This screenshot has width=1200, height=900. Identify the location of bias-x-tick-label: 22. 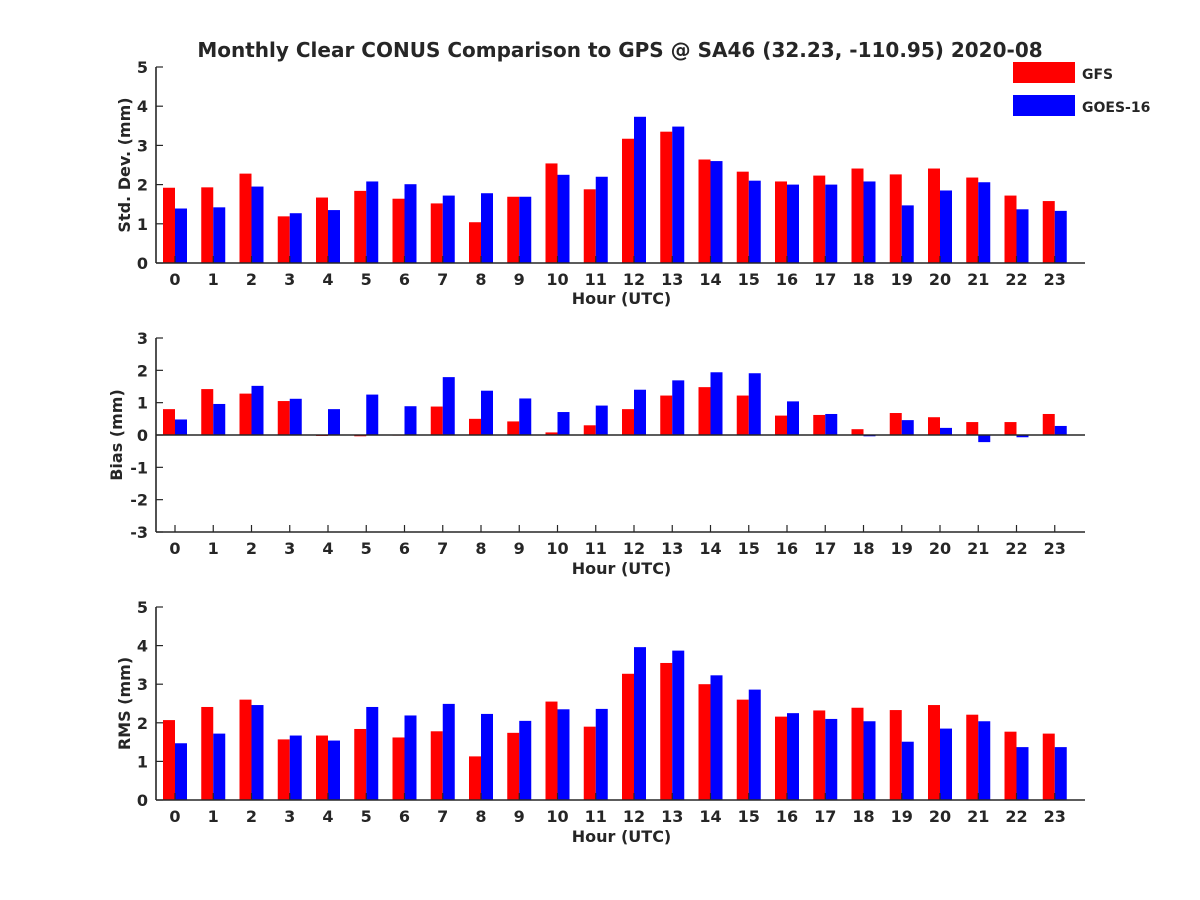
(1016, 548).